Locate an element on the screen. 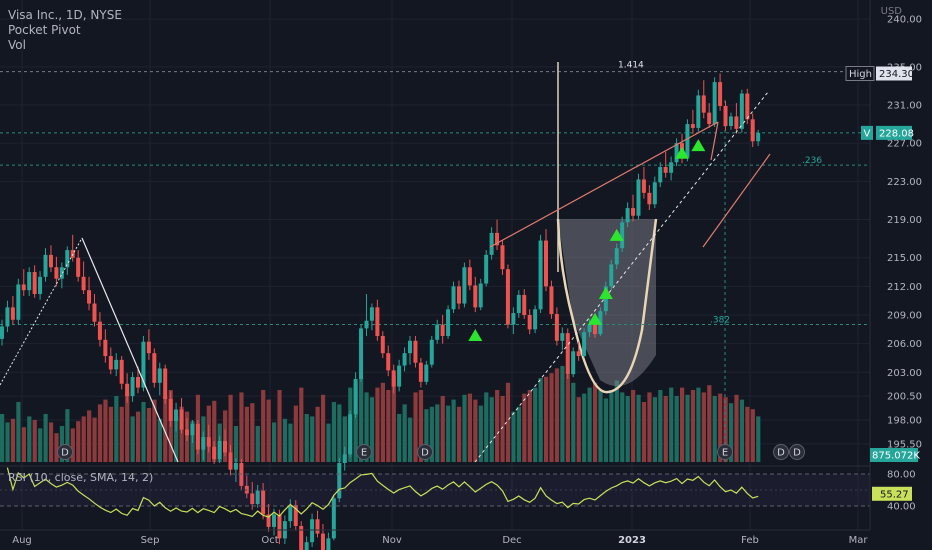 The height and width of the screenshot is (550, 932). rsi-tick-label: 80.00 is located at coordinates (901, 475).